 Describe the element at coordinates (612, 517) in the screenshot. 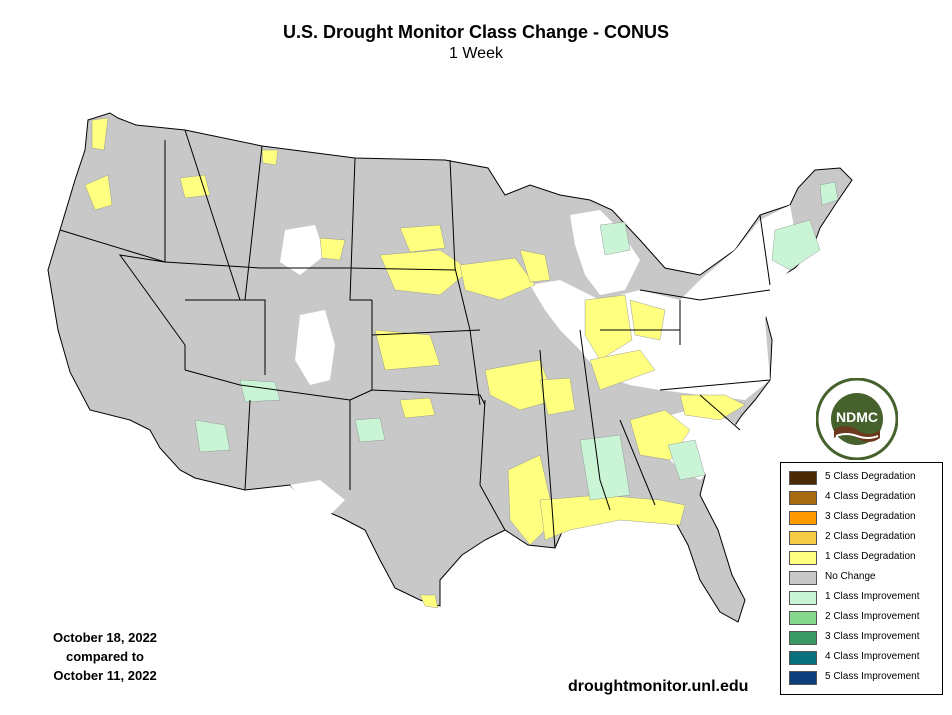

I see `deg-gulf-coast` at that location.